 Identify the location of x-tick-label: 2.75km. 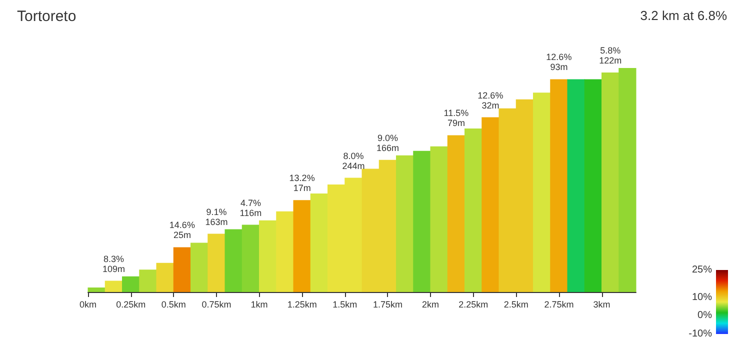
(559, 305).